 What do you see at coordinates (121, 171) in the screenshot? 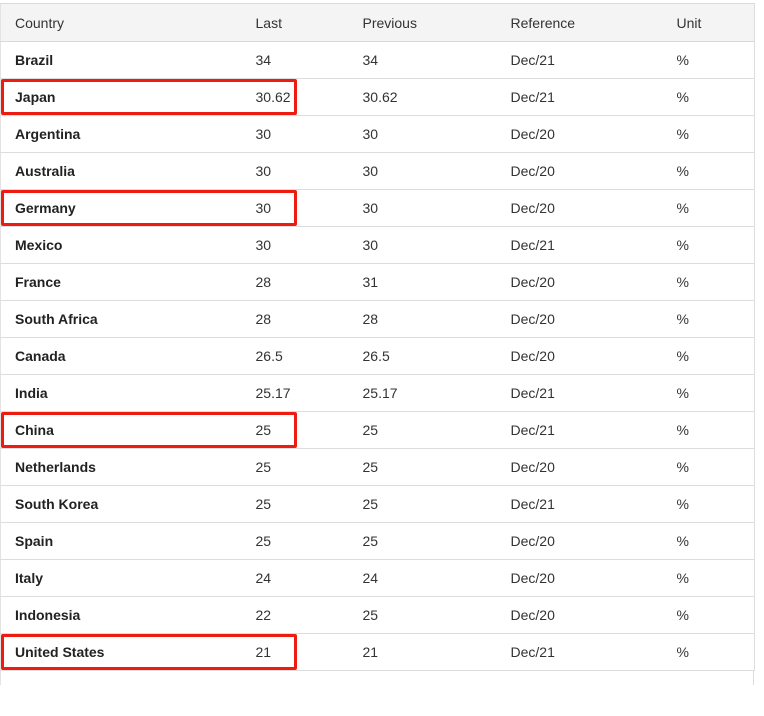
I see `country-cell: Australia` at bounding box center [121, 171].